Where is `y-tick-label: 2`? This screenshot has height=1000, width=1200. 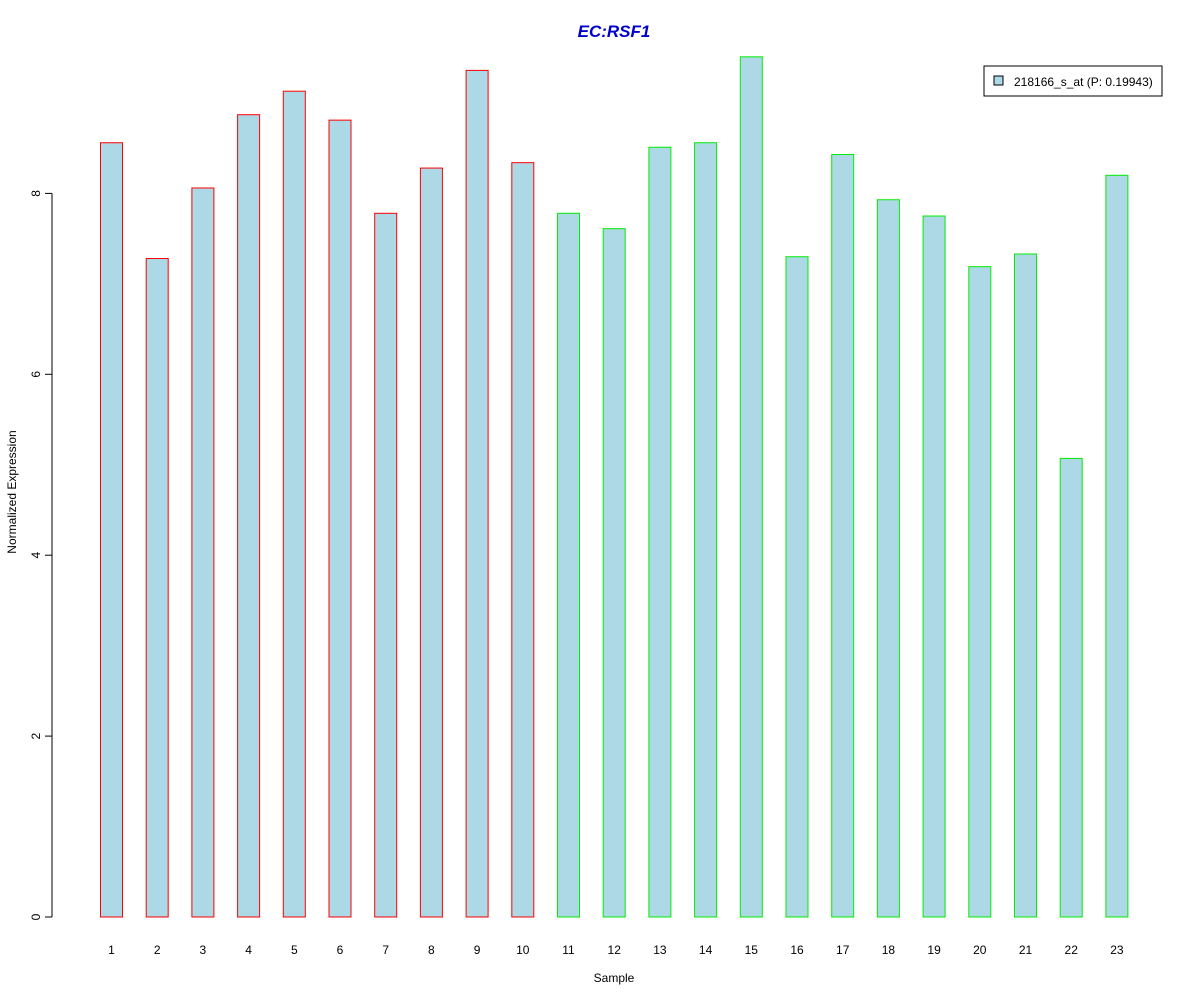
y-tick-label: 2 is located at coordinates (36, 735).